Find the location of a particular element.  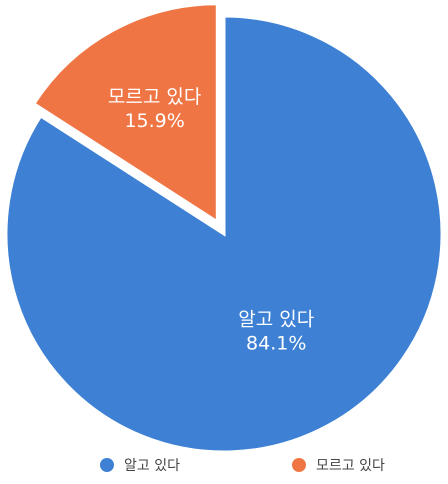

slice-label-aware-name: 알고 있다 is located at coordinates (276, 320).